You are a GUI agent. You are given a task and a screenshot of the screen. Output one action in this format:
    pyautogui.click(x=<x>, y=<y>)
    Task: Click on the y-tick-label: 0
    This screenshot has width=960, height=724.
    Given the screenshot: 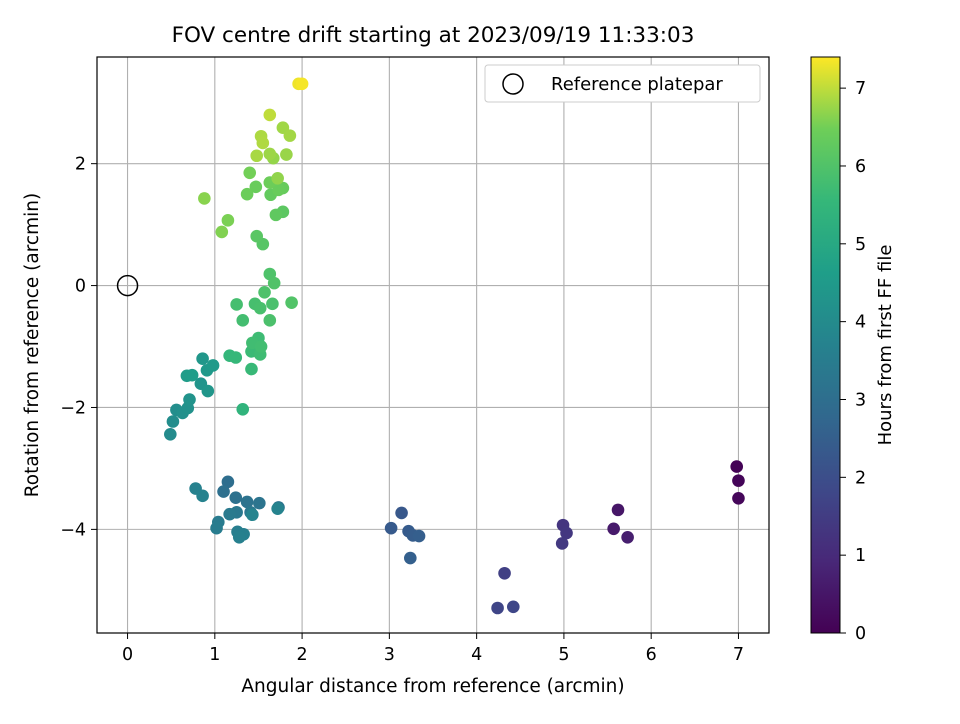 What is the action you would take?
    pyautogui.click(x=80, y=287)
    